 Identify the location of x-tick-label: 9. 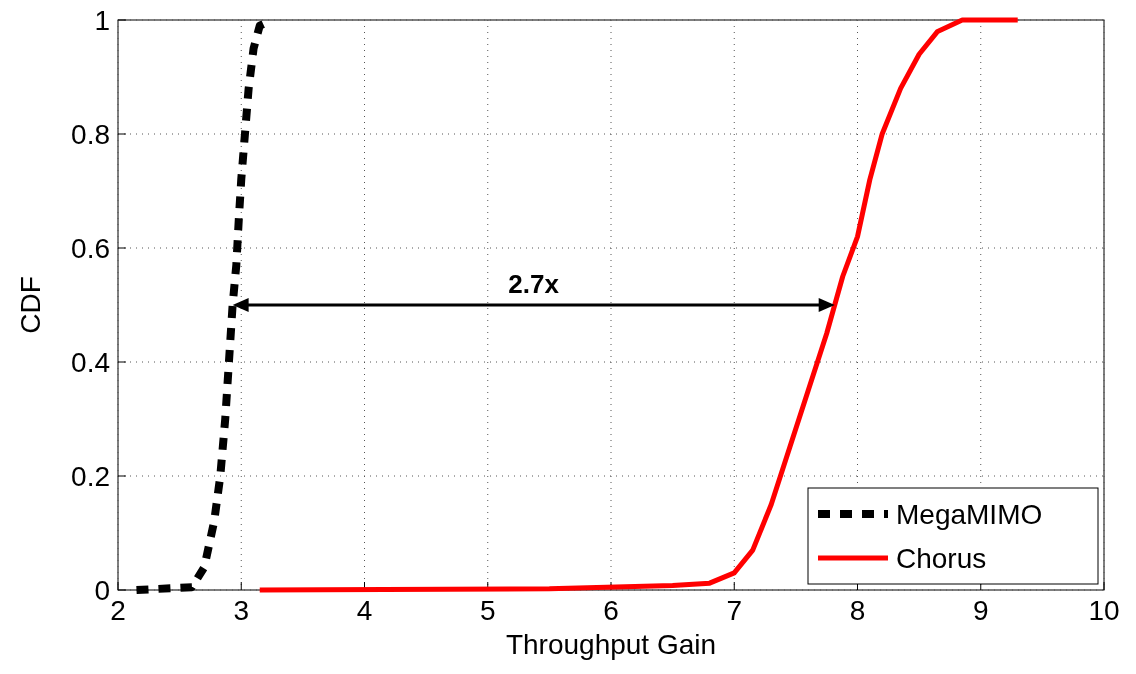
(980, 610).